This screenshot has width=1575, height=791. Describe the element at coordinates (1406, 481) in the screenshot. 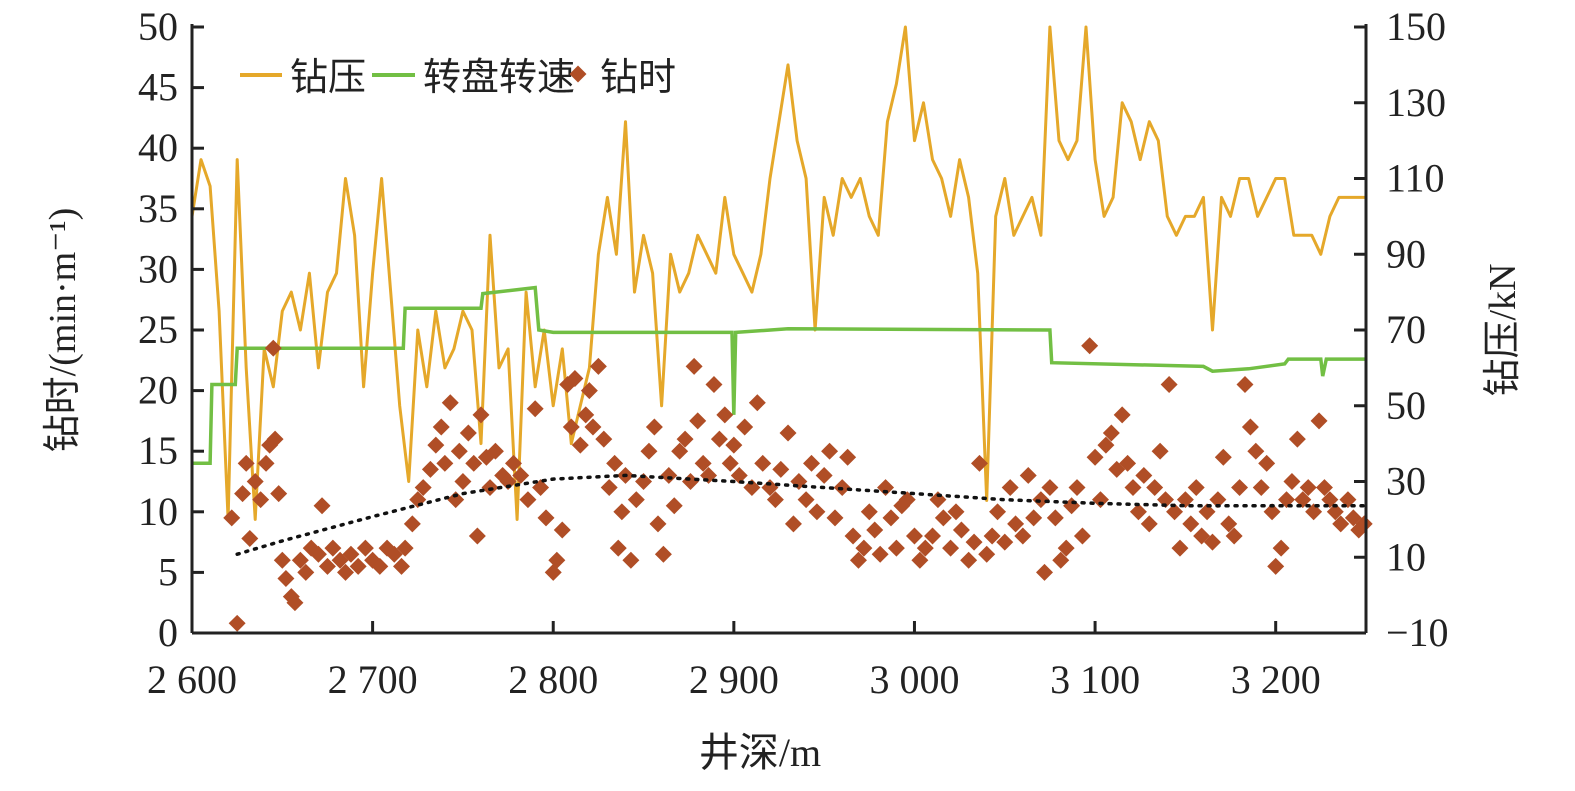

I see `y-right-tick-label: 30` at that location.